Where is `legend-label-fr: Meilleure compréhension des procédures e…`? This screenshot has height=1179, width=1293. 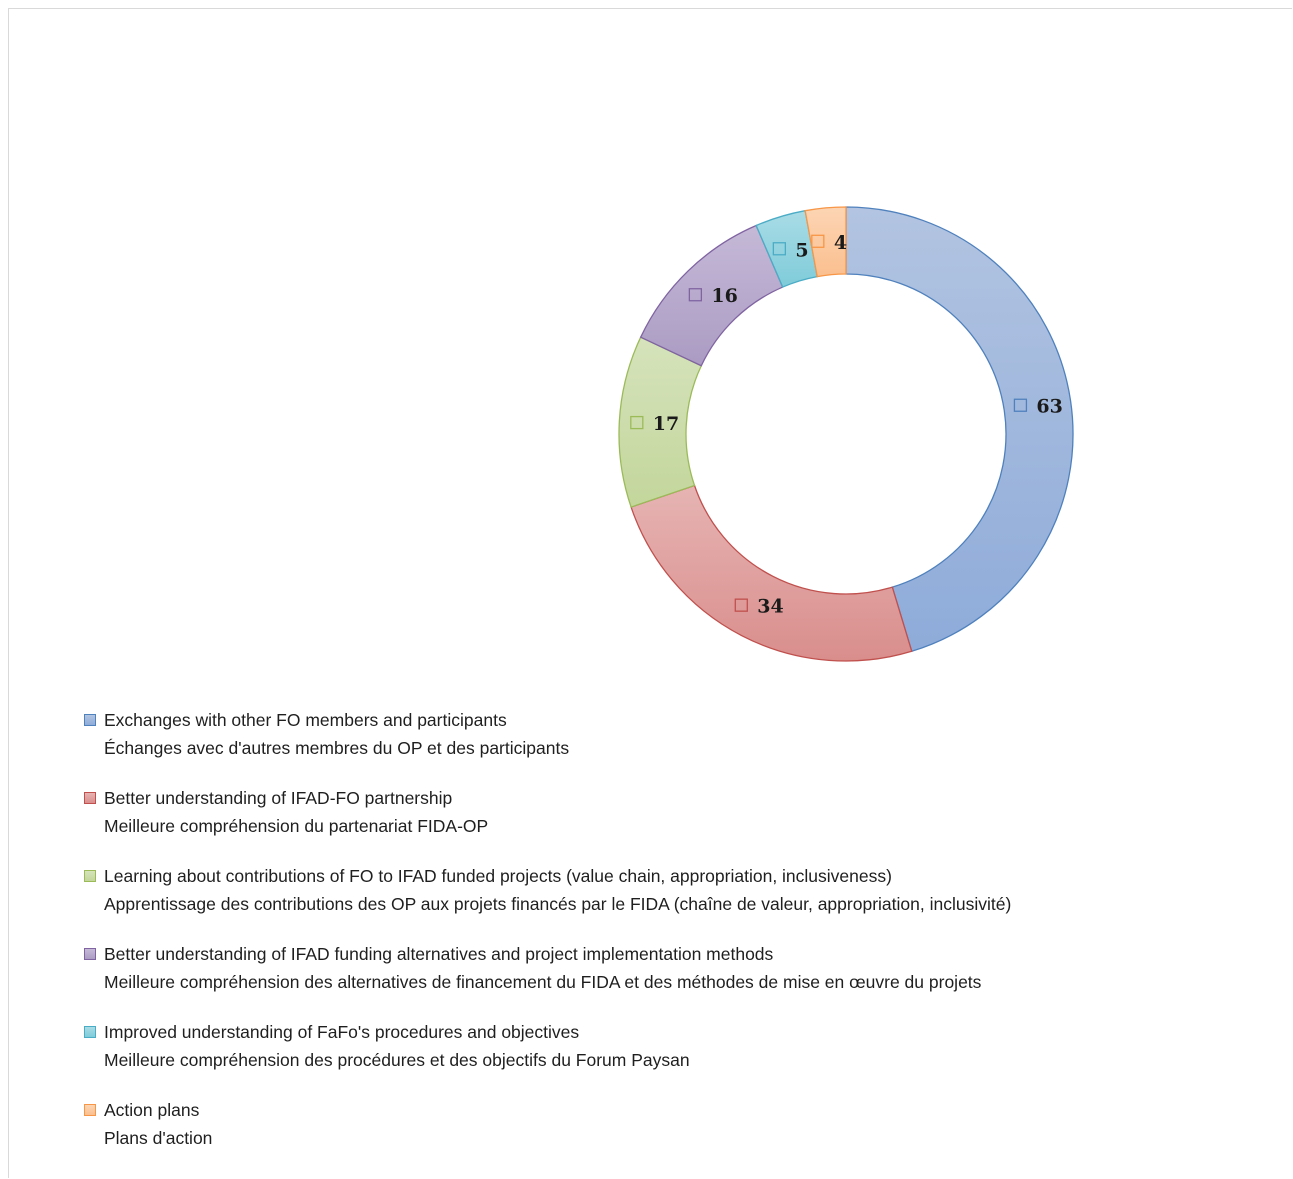 legend-label-fr: Meilleure compréhension des procédures e… is located at coordinates (397, 1060).